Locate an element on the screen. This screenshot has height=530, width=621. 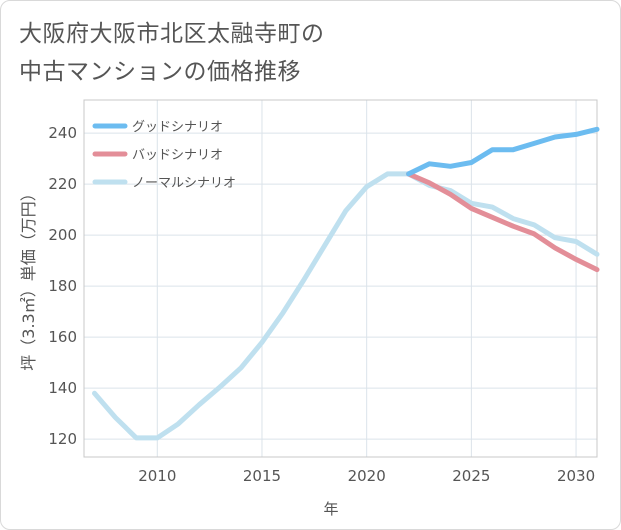
y-tick-label: 220 is located at coordinates (62, 184).